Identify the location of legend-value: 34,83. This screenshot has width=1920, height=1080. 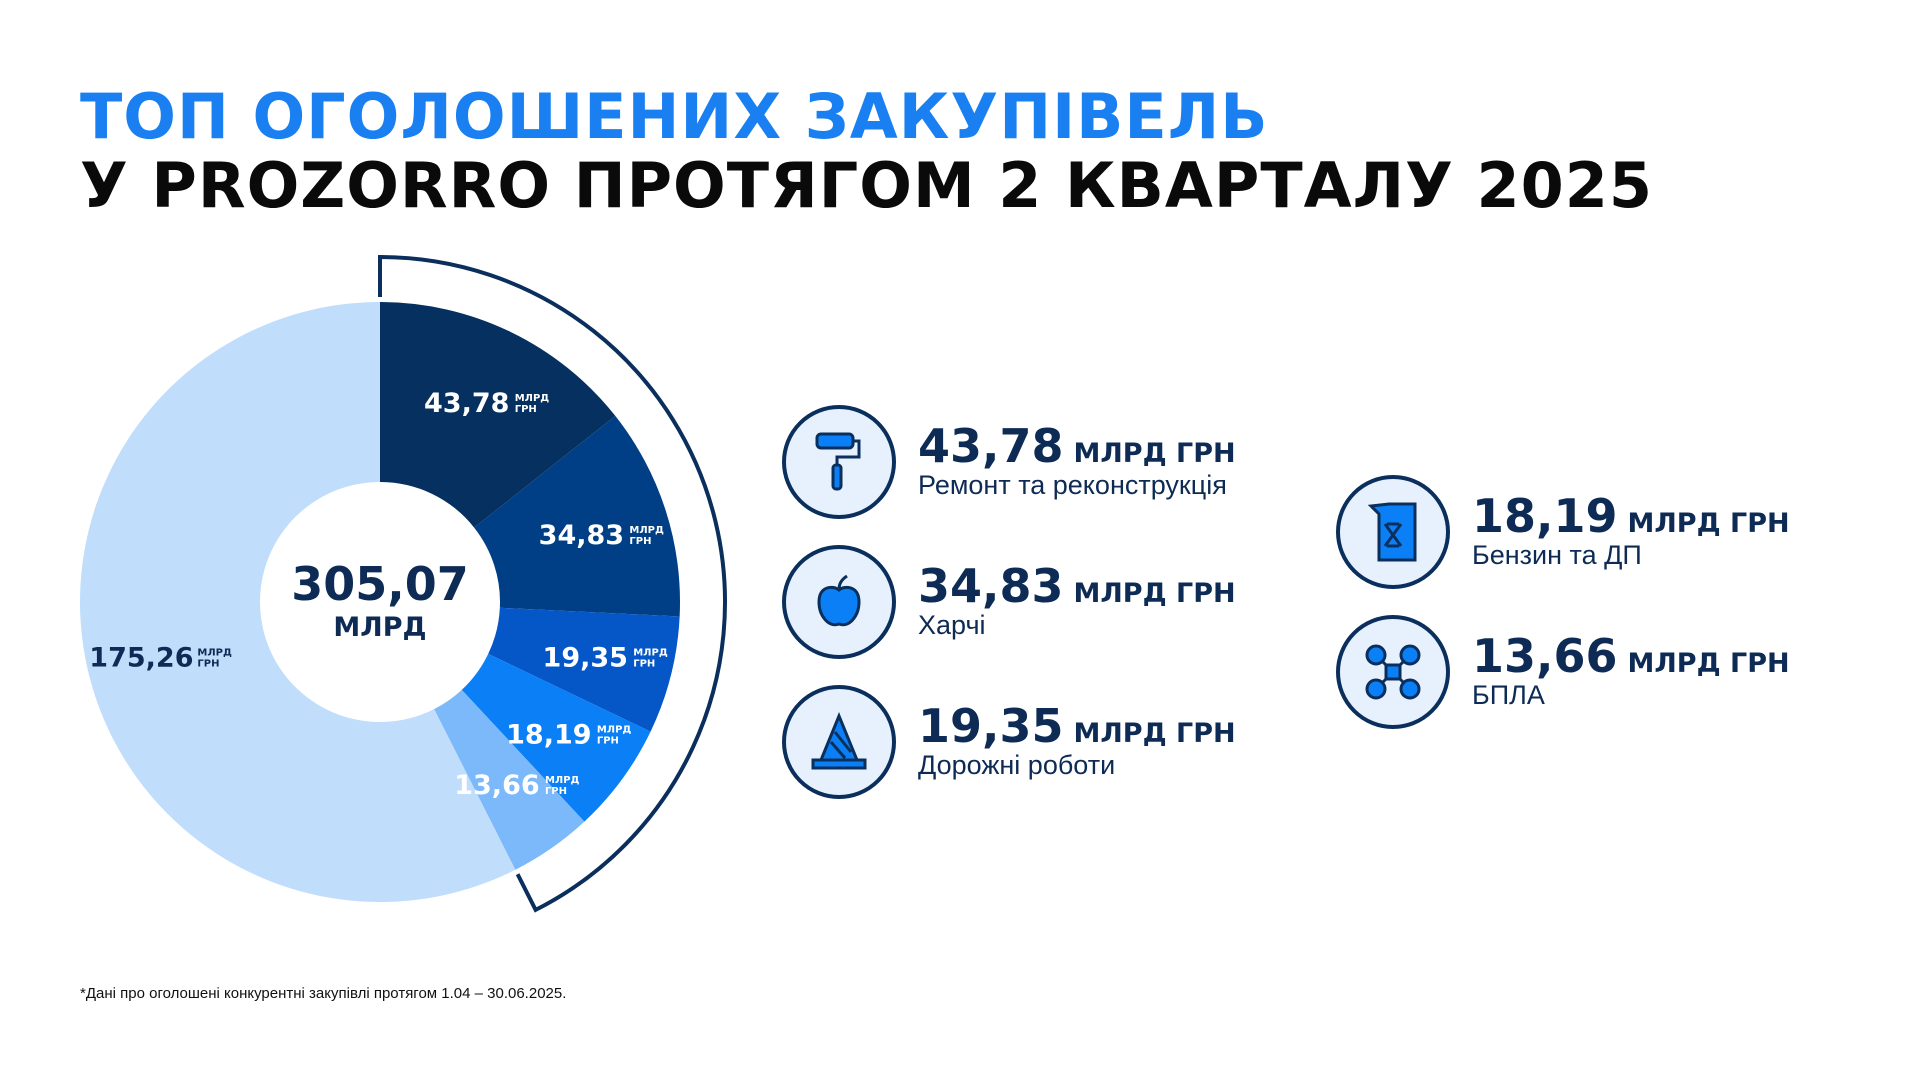
(991, 586).